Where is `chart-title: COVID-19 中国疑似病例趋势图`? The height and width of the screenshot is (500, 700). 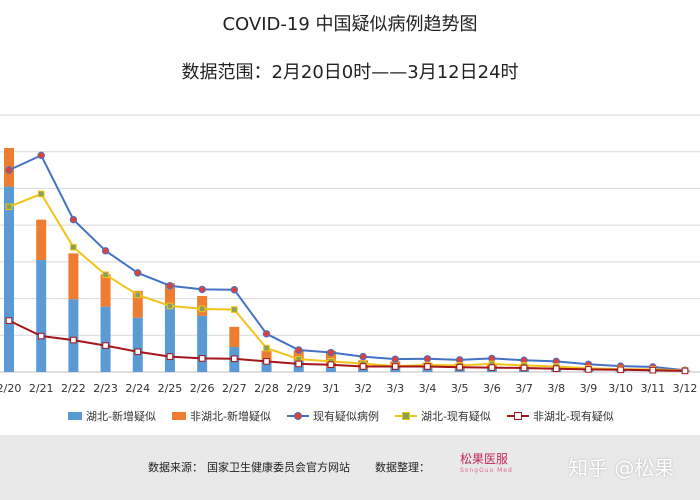
chart-title: COVID-19 中国疑似病例趋势图 is located at coordinates (350, 24).